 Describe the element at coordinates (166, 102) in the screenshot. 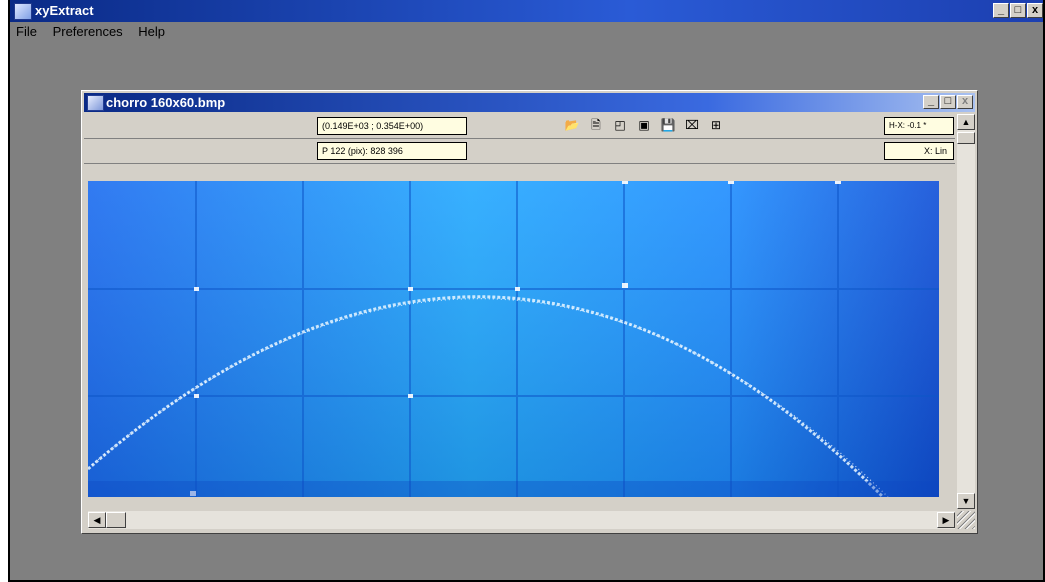

I see `doc-title: chorro 160x60.bmp` at that location.